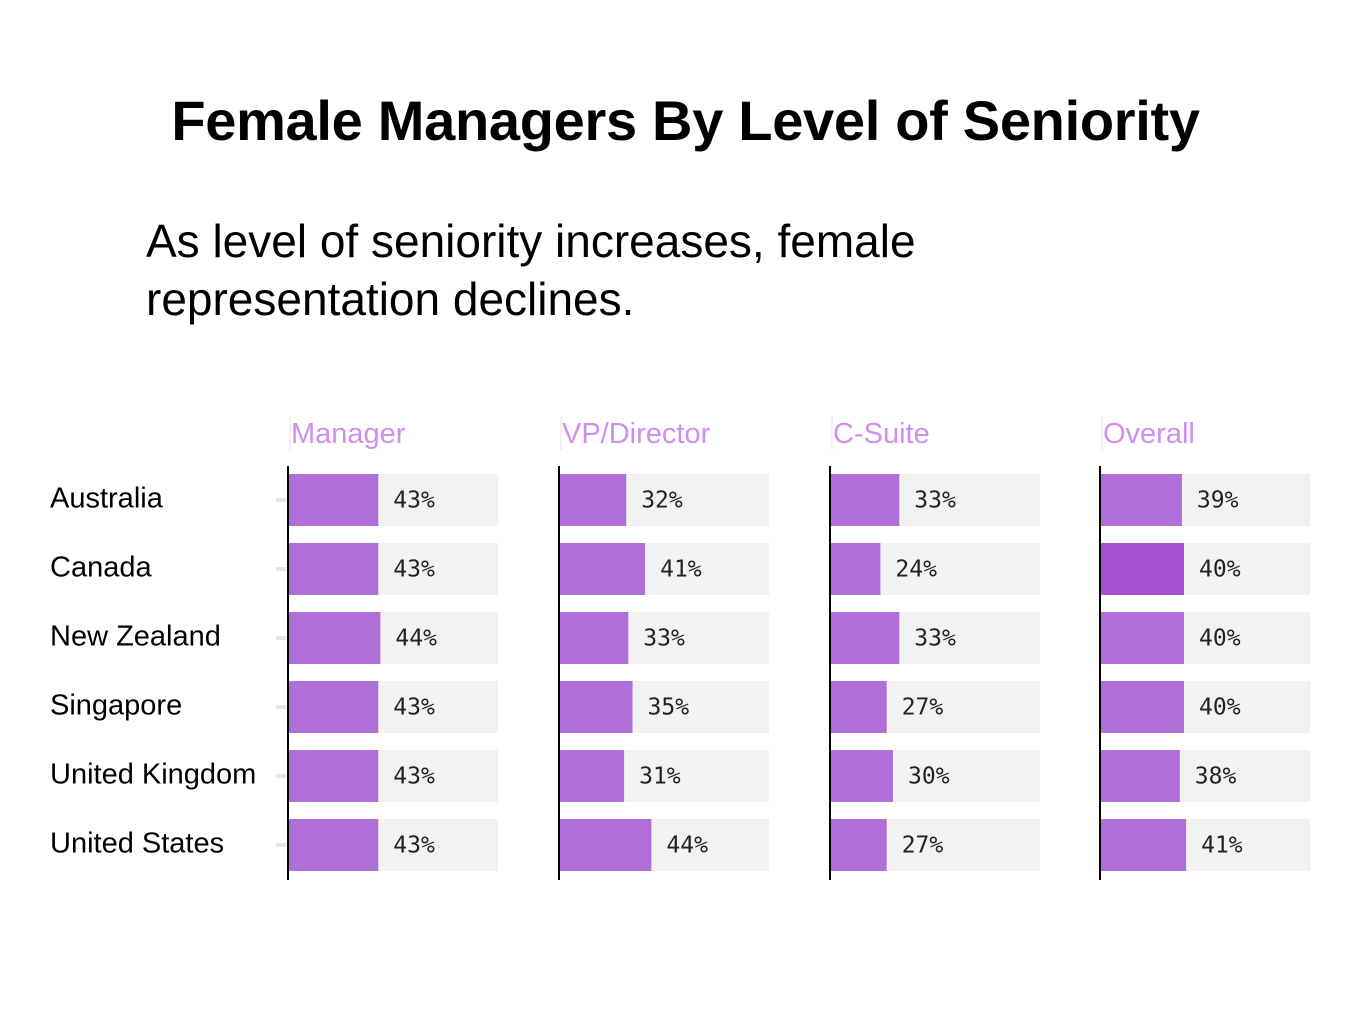 Image resolution: width=1371 pixels, height=1021 pixels. Describe the element at coordinates (1149, 434) in the screenshot. I see `panel-title: Overall` at that location.